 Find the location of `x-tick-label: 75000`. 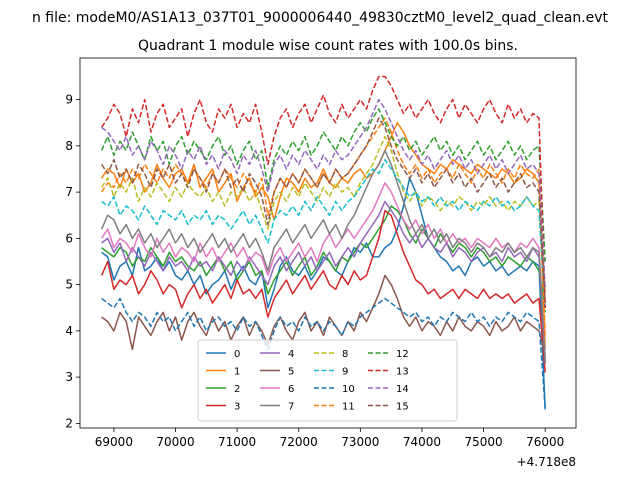

x-tick-label: 75000 is located at coordinates (483, 442).